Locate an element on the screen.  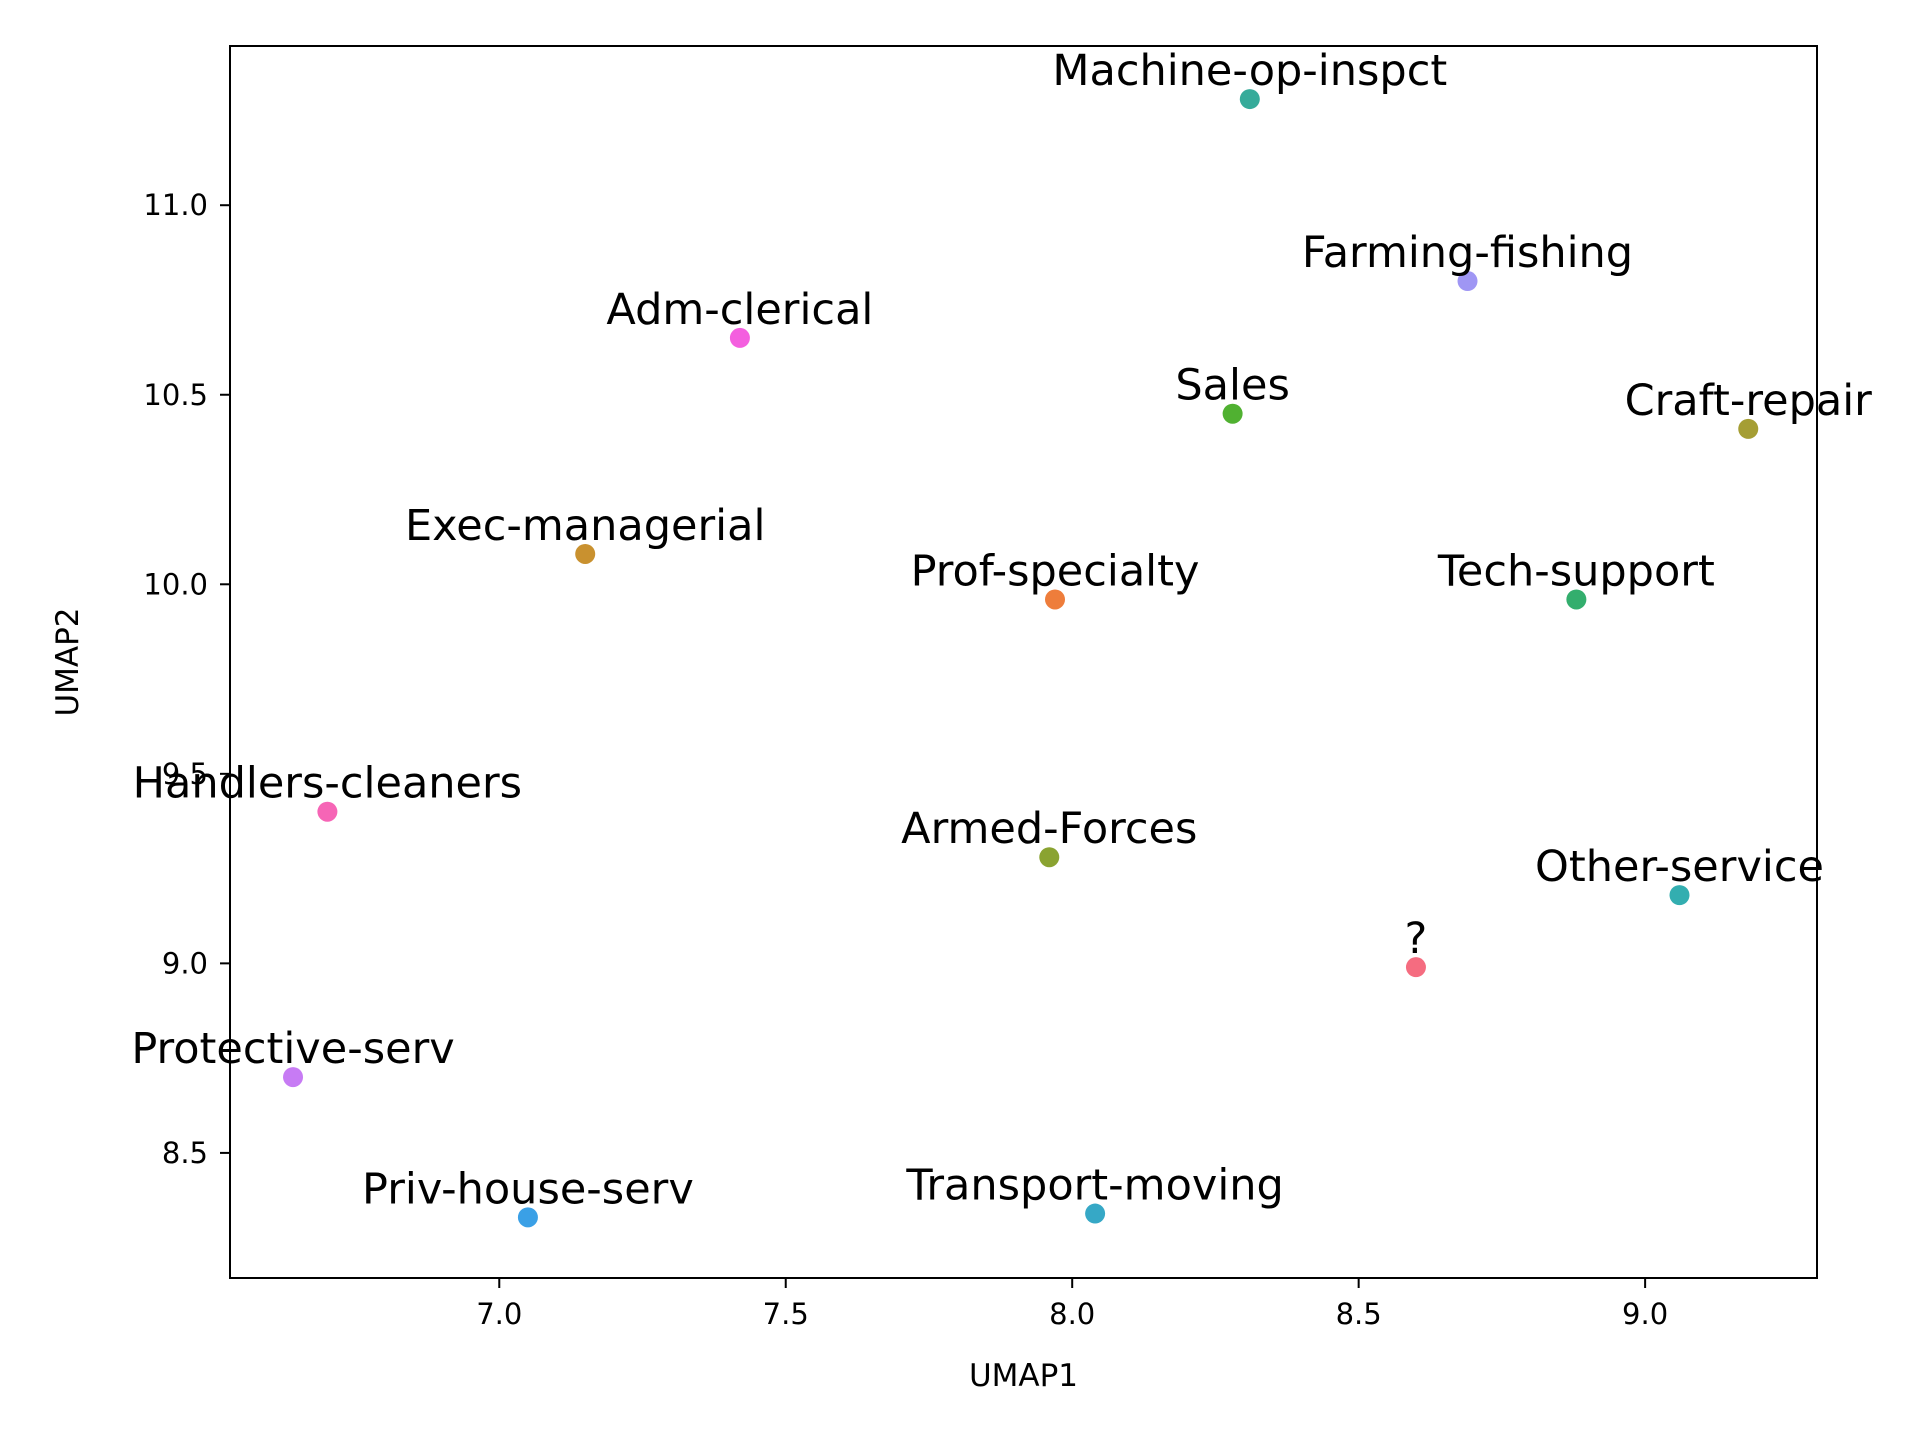
y-axis-ticks: 8.5 9.0 9.5 10.0 10.5 11.0 is located at coordinates (186, 679).